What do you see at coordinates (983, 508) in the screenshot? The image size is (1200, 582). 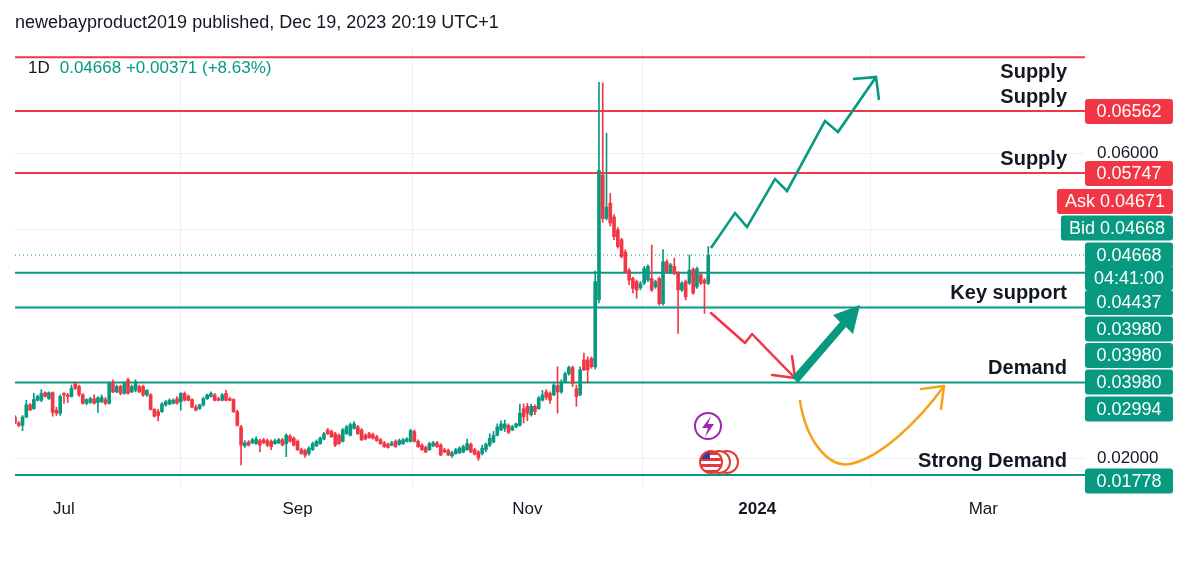 I see `x-tick-label: Mar` at bounding box center [983, 508].